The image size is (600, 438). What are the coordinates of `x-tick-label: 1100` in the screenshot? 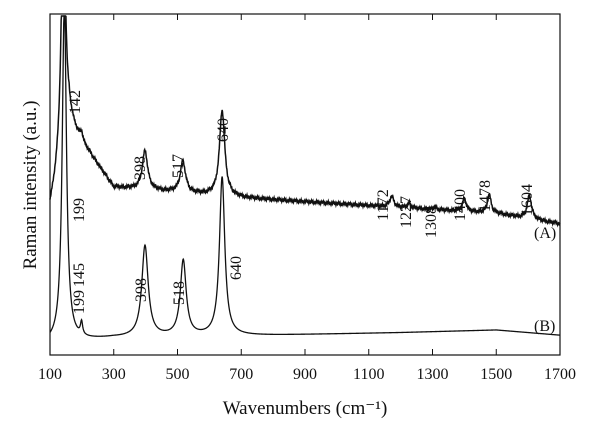 It's located at (368, 374).